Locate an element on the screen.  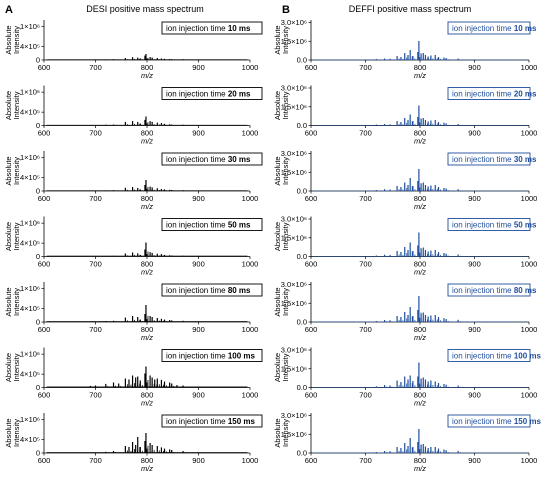
injection-time-value: 150 ms is located at coordinates (242, 421).